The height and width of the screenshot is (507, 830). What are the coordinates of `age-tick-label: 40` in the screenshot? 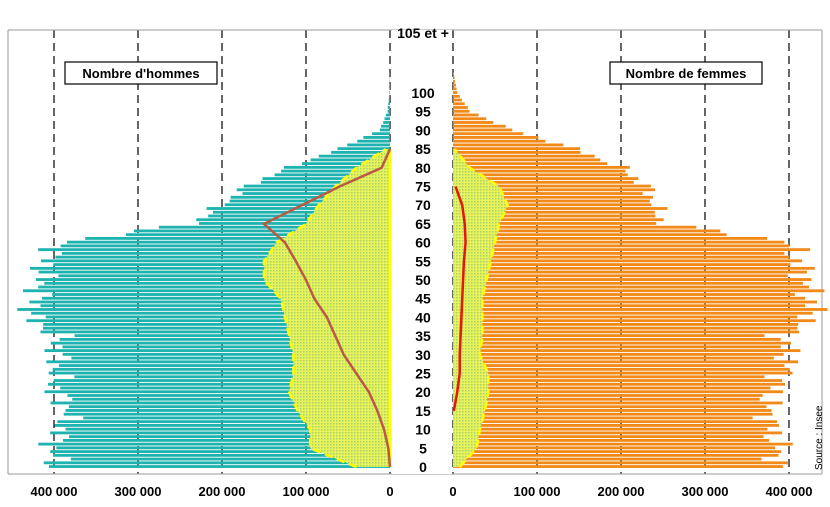 It's located at (423, 317).